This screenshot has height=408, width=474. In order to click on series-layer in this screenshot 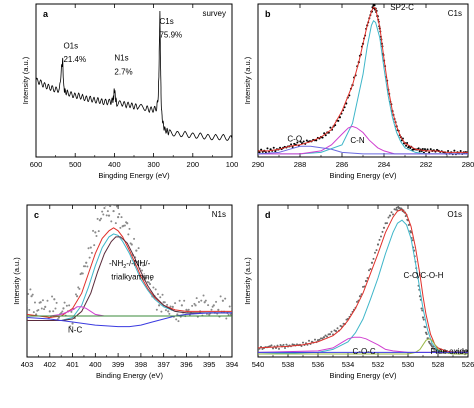, I will do `click(129, 266)`.